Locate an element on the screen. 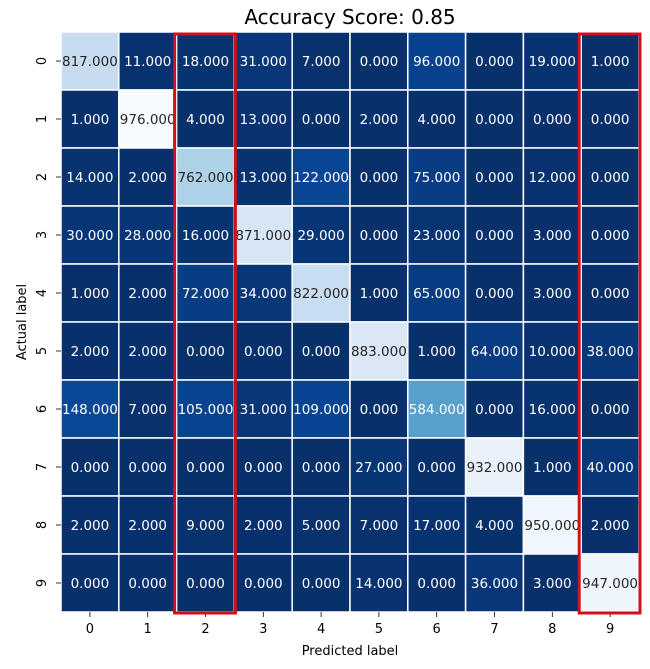  cell-value-label: 72.000 is located at coordinates (205, 294).